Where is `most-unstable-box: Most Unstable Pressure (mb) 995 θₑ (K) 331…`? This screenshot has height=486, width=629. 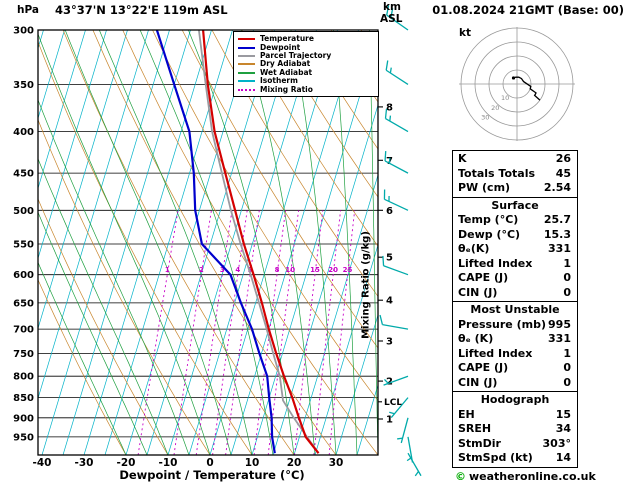
most-unstable-box: Most Unstable Pressure (mb) 995 θₑ (K) 331… is located at coordinates (515, 346).